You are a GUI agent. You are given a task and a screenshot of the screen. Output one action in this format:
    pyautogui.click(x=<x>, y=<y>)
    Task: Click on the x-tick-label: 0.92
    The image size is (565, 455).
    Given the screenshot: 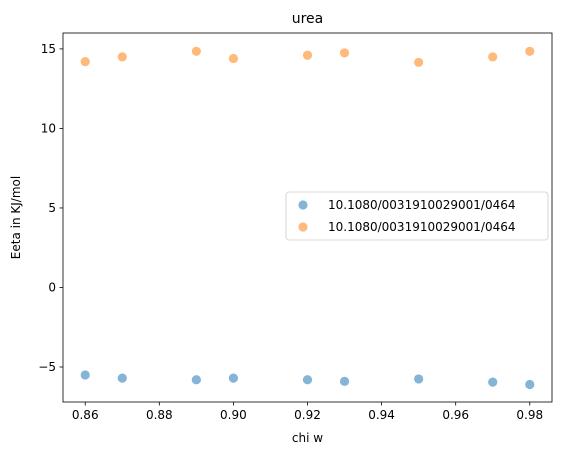 What is the action you would take?
    pyautogui.click(x=307, y=415)
    